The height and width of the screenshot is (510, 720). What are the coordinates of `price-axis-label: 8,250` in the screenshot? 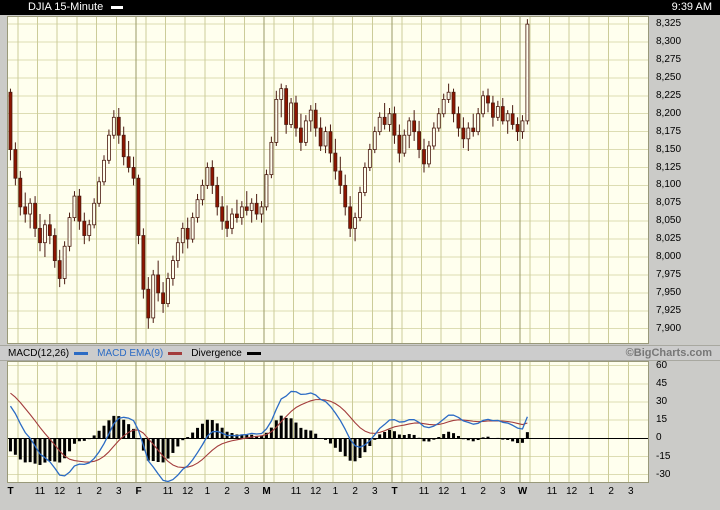 It's located at (669, 77).